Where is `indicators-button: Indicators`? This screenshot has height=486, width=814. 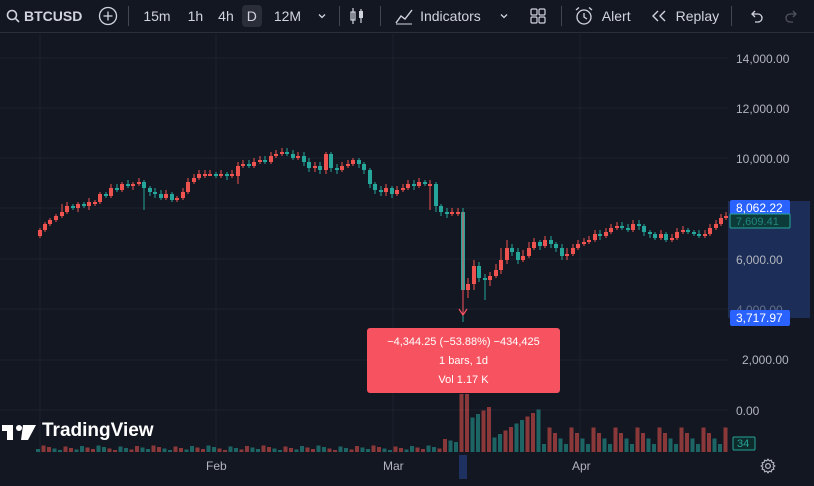
indicators-button: Indicators is located at coordinates (452, 16).